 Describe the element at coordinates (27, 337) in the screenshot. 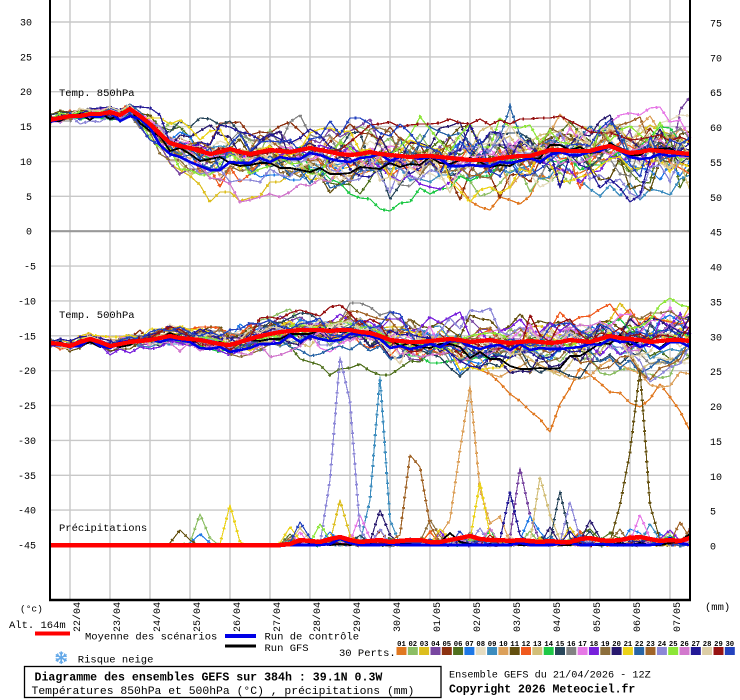

I see `svg-text: -15` at that location.